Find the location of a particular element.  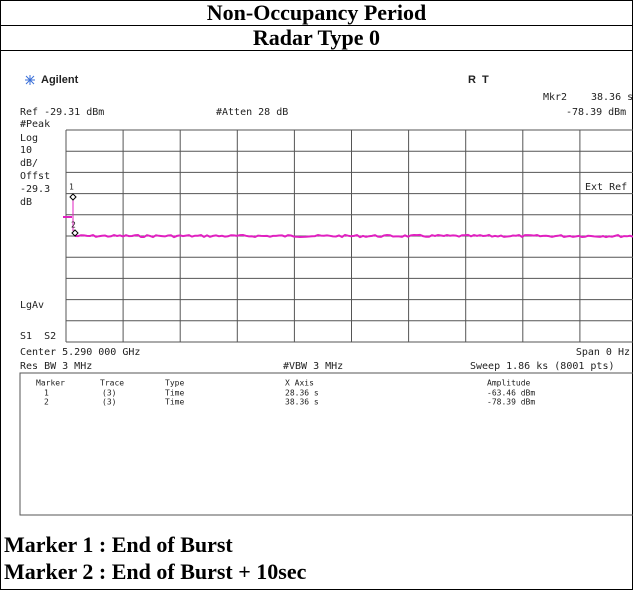

left-label: Offst is located at coordinates (35, 176).